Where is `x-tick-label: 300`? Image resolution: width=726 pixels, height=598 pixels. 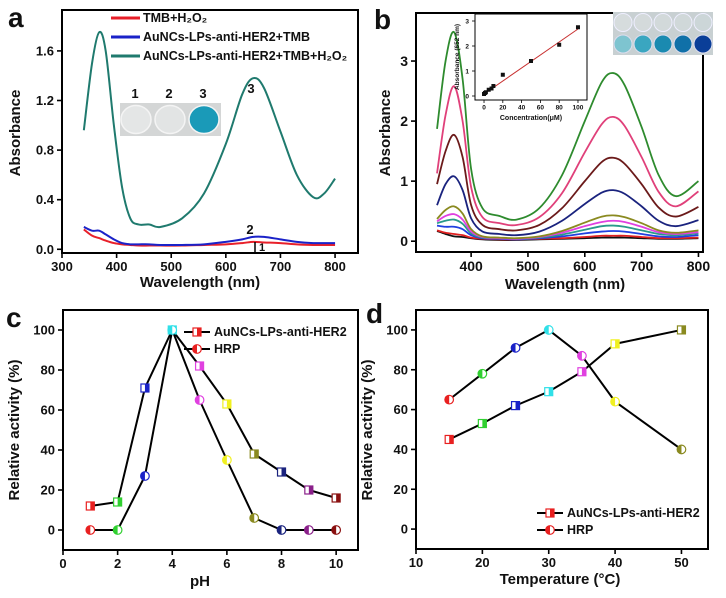
x-tick-label: 300 is located at coordinates (62, 266).